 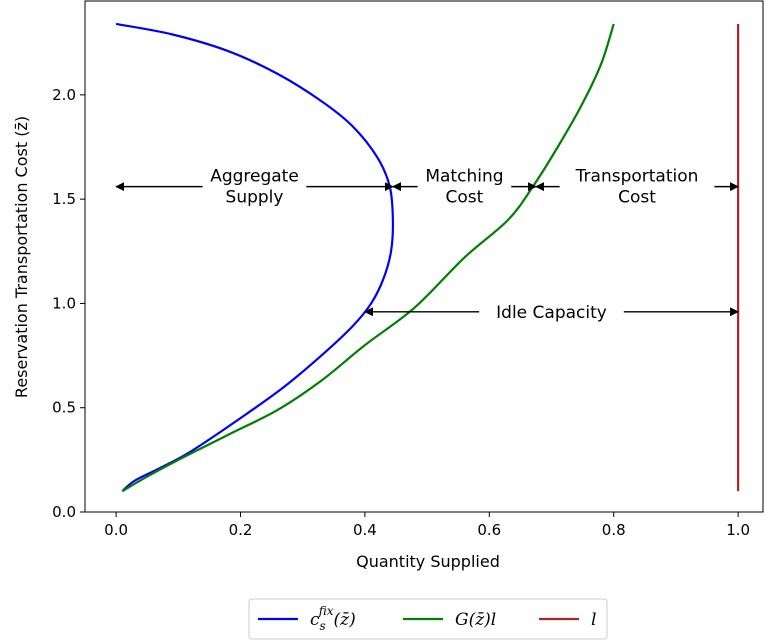 I want to click on x-tick-label: 0.2, so click(x=241, y=530).